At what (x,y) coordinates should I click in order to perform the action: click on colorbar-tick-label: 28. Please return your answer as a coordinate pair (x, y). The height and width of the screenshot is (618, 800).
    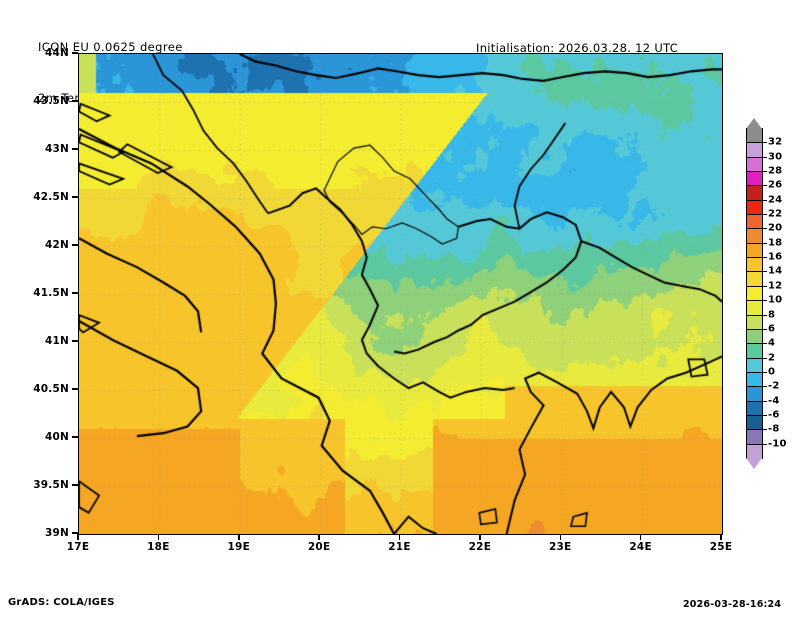
    Looking at the image, I should click on (775, 171).